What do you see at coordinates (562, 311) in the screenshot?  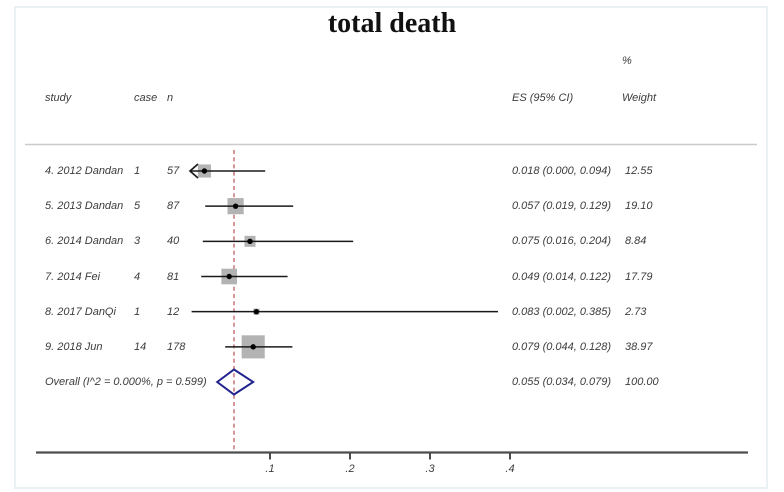 I see `es-ci-value: 0.083 (0.002, 0.385)` at bounding box center [562, 311].